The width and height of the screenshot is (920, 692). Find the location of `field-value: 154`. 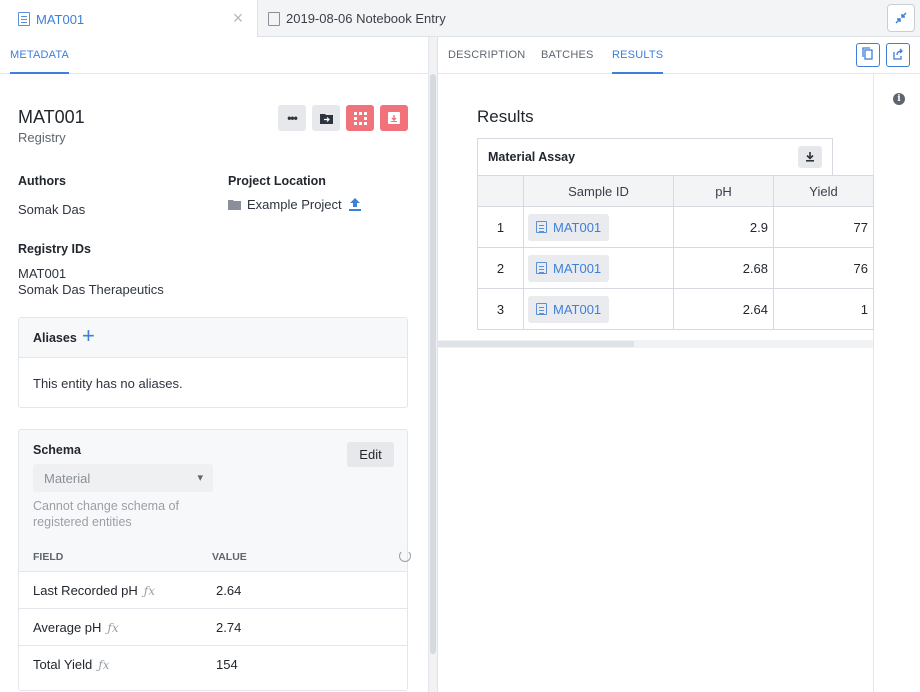

field-value: 154 is located at coordinates (227, 664).